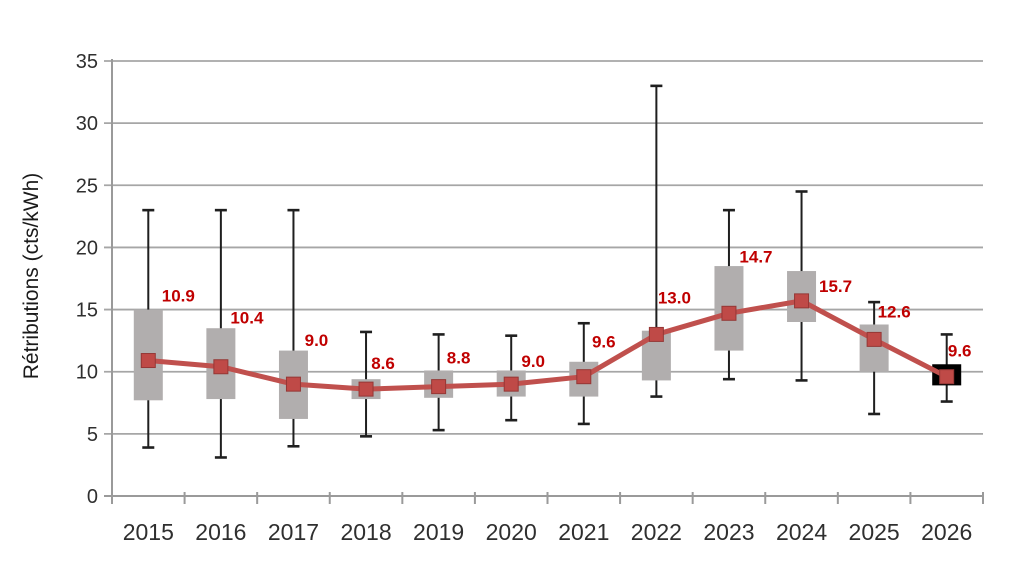 Image resolution: width=1024 pixels, height=577 pixels. Describe the element at coordinates (656, 532) in the screenshot. I see `x-tick-label: 2022` at that location.